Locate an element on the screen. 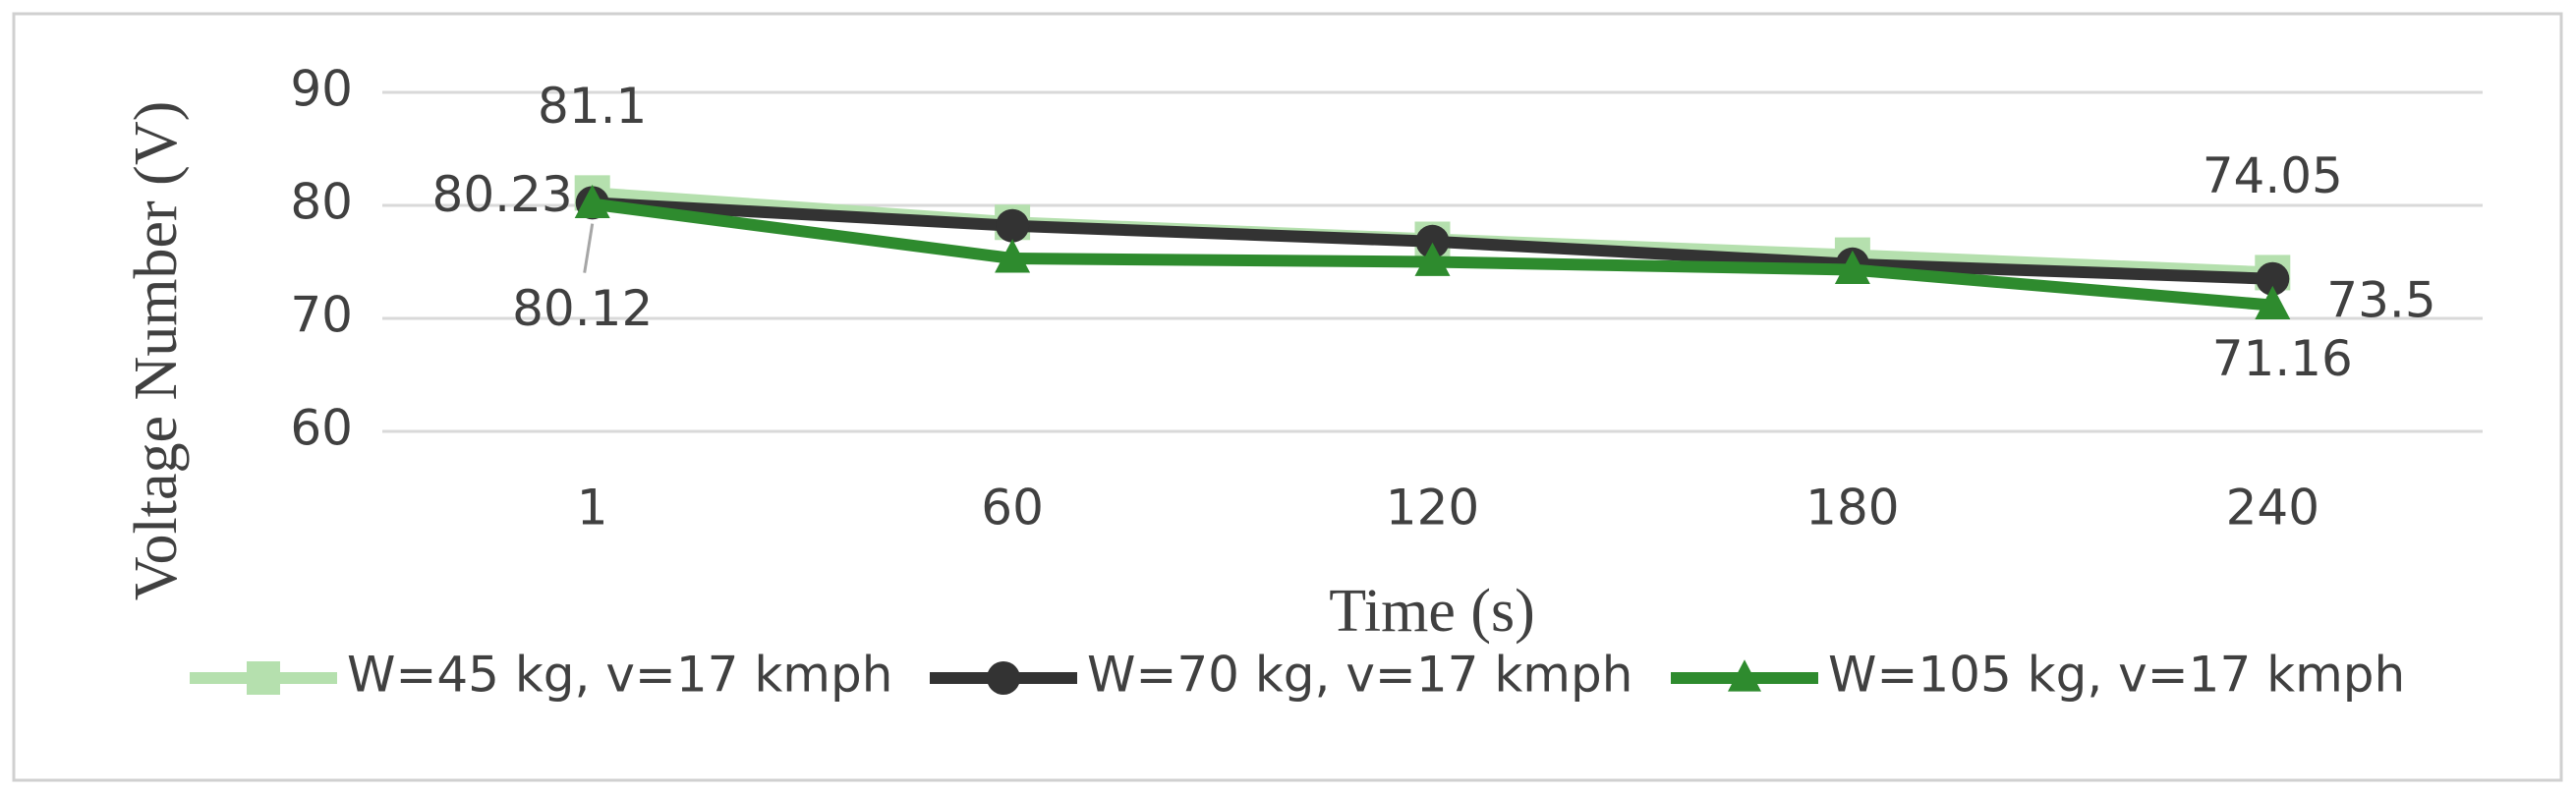  x-tick-label: 1 is located at coordinates (592, 508).